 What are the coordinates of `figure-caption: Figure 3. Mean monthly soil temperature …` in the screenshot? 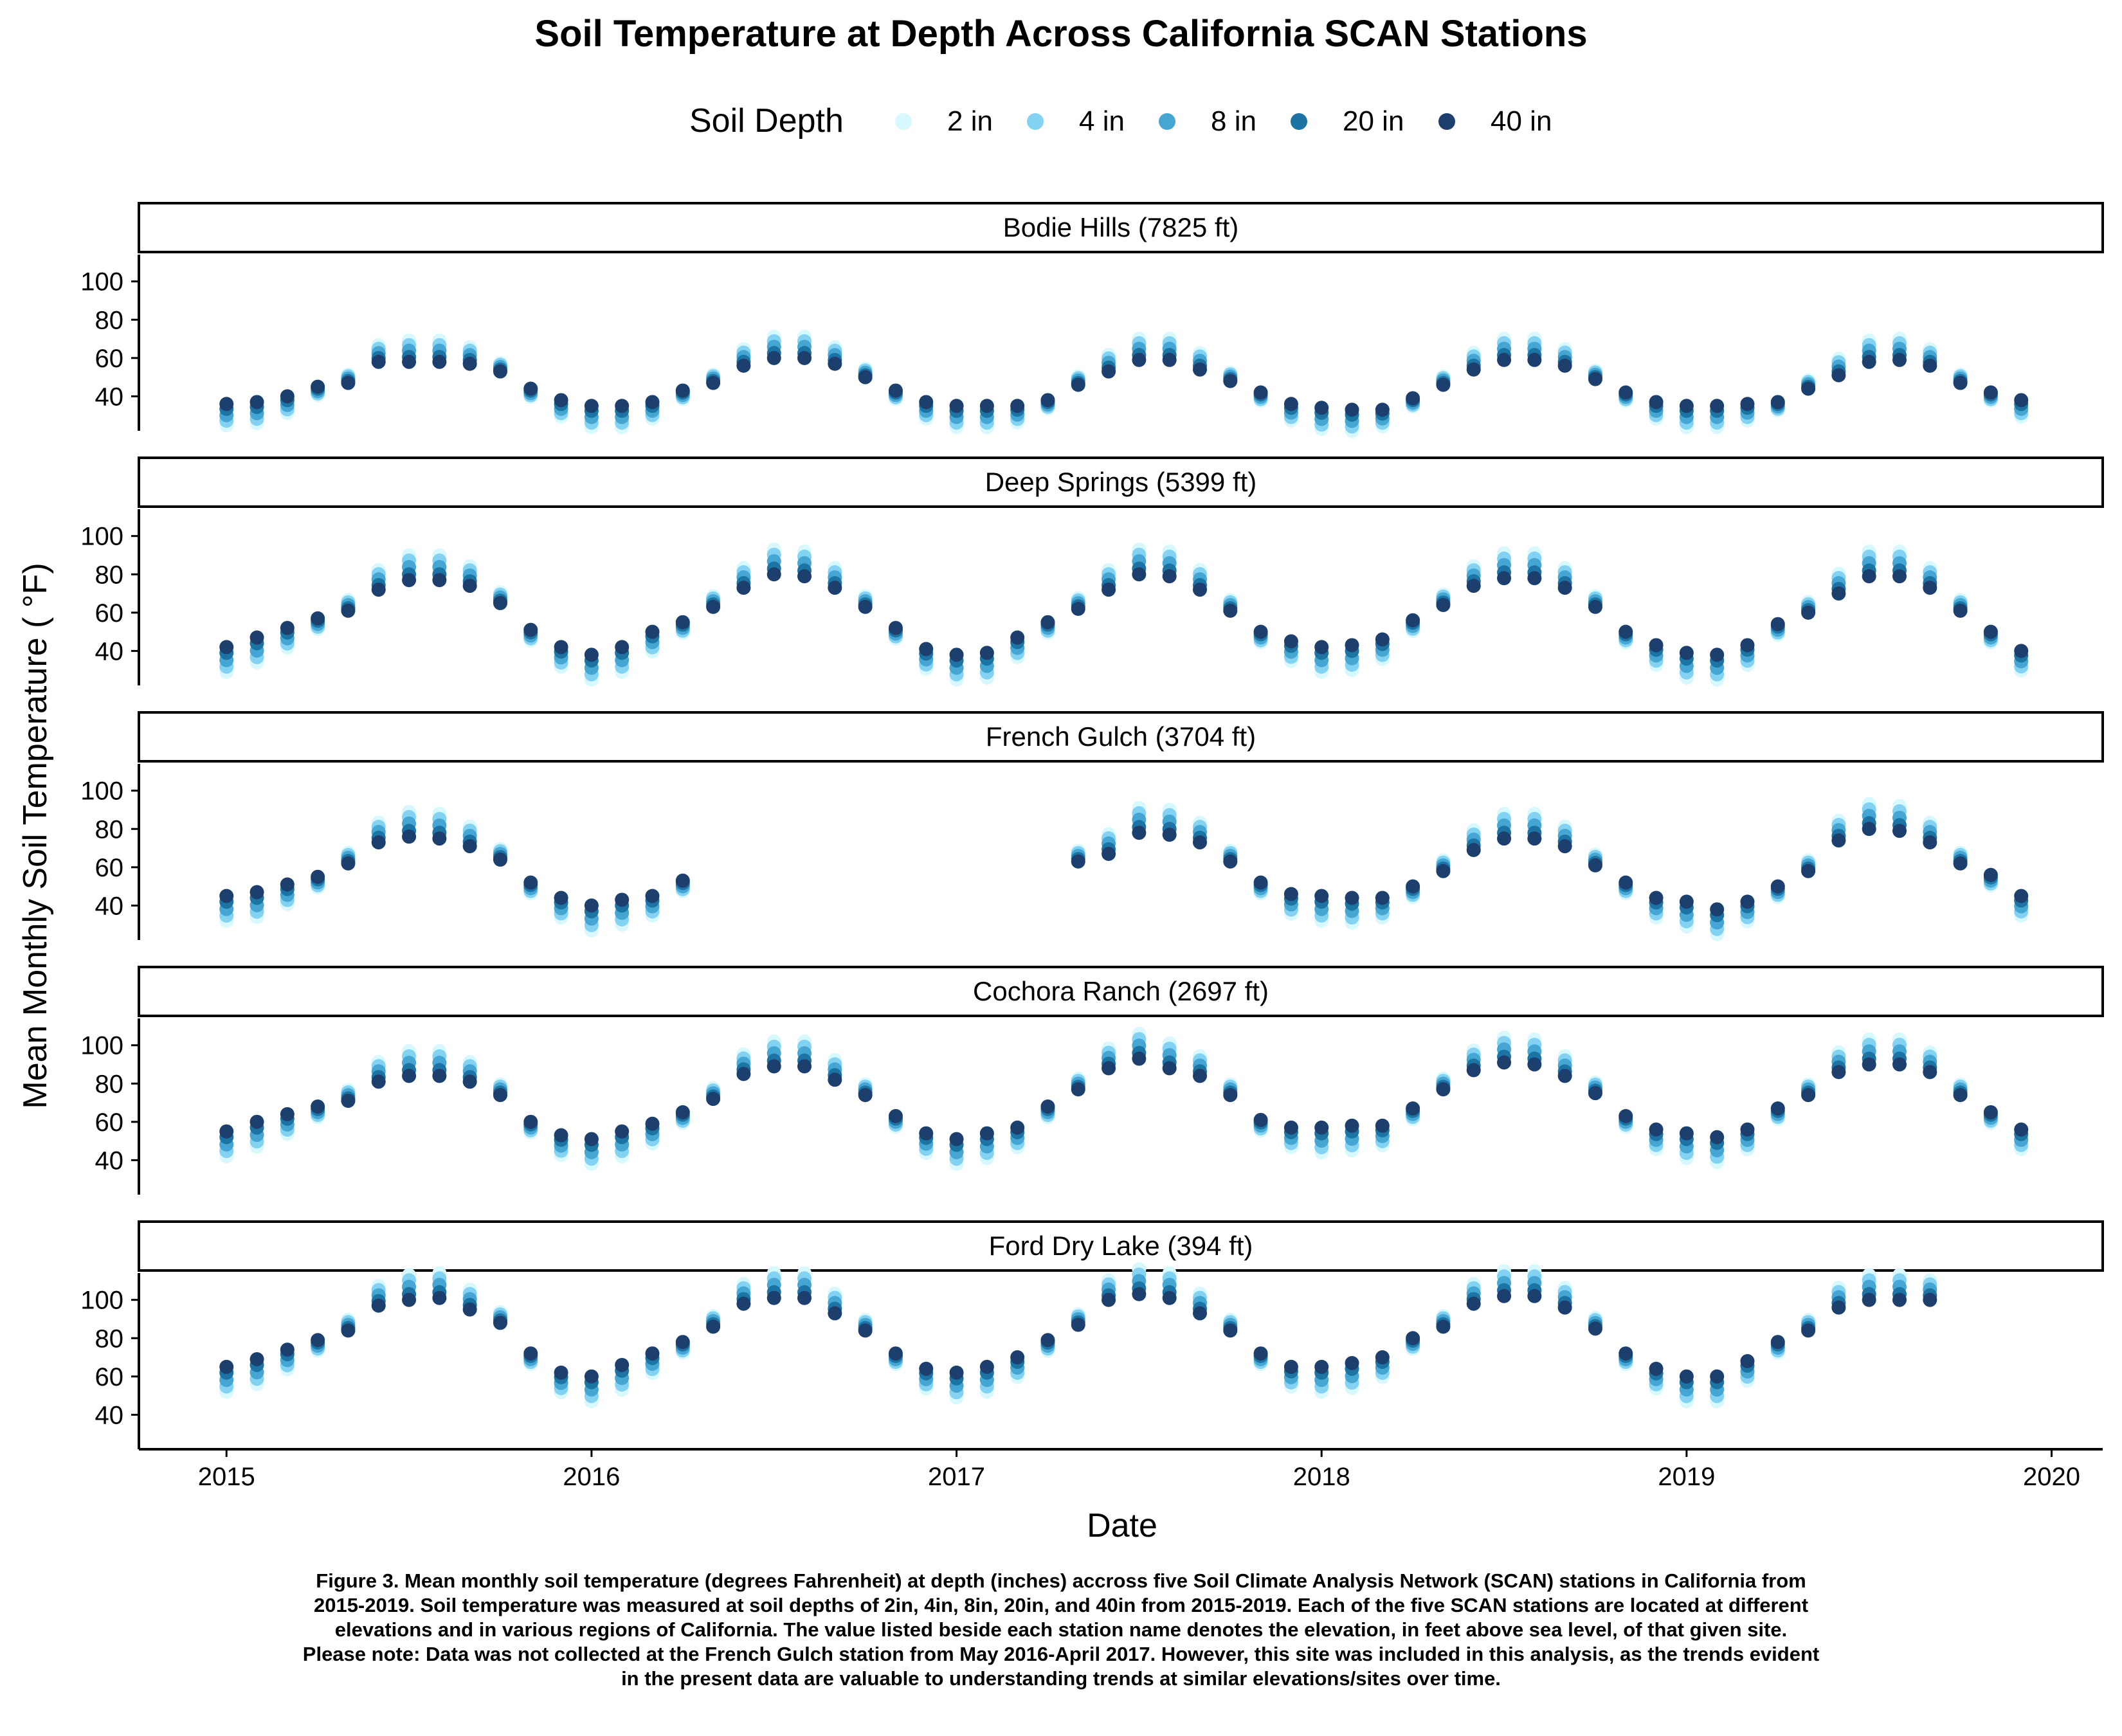 It's located at (1061, 1630).